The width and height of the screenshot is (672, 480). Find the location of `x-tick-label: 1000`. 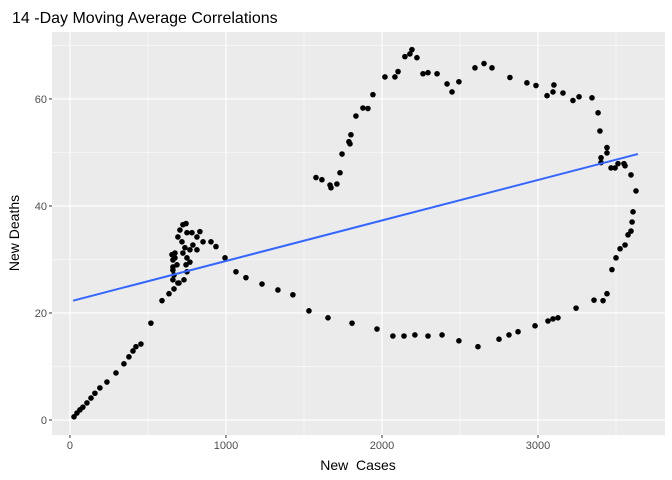

x-tick-label: 1000 is located at coordinates (226, 446).